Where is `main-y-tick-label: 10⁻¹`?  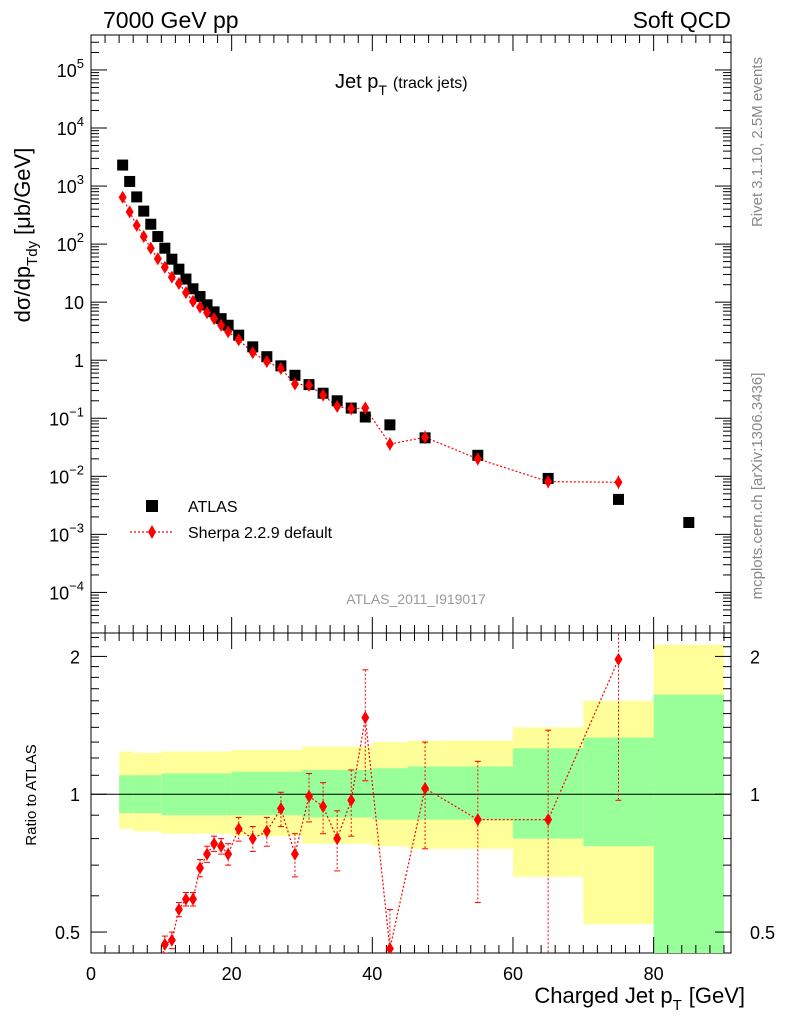 main-y-tick-label: 10⁻¹ is located at coordinates (66, 416).